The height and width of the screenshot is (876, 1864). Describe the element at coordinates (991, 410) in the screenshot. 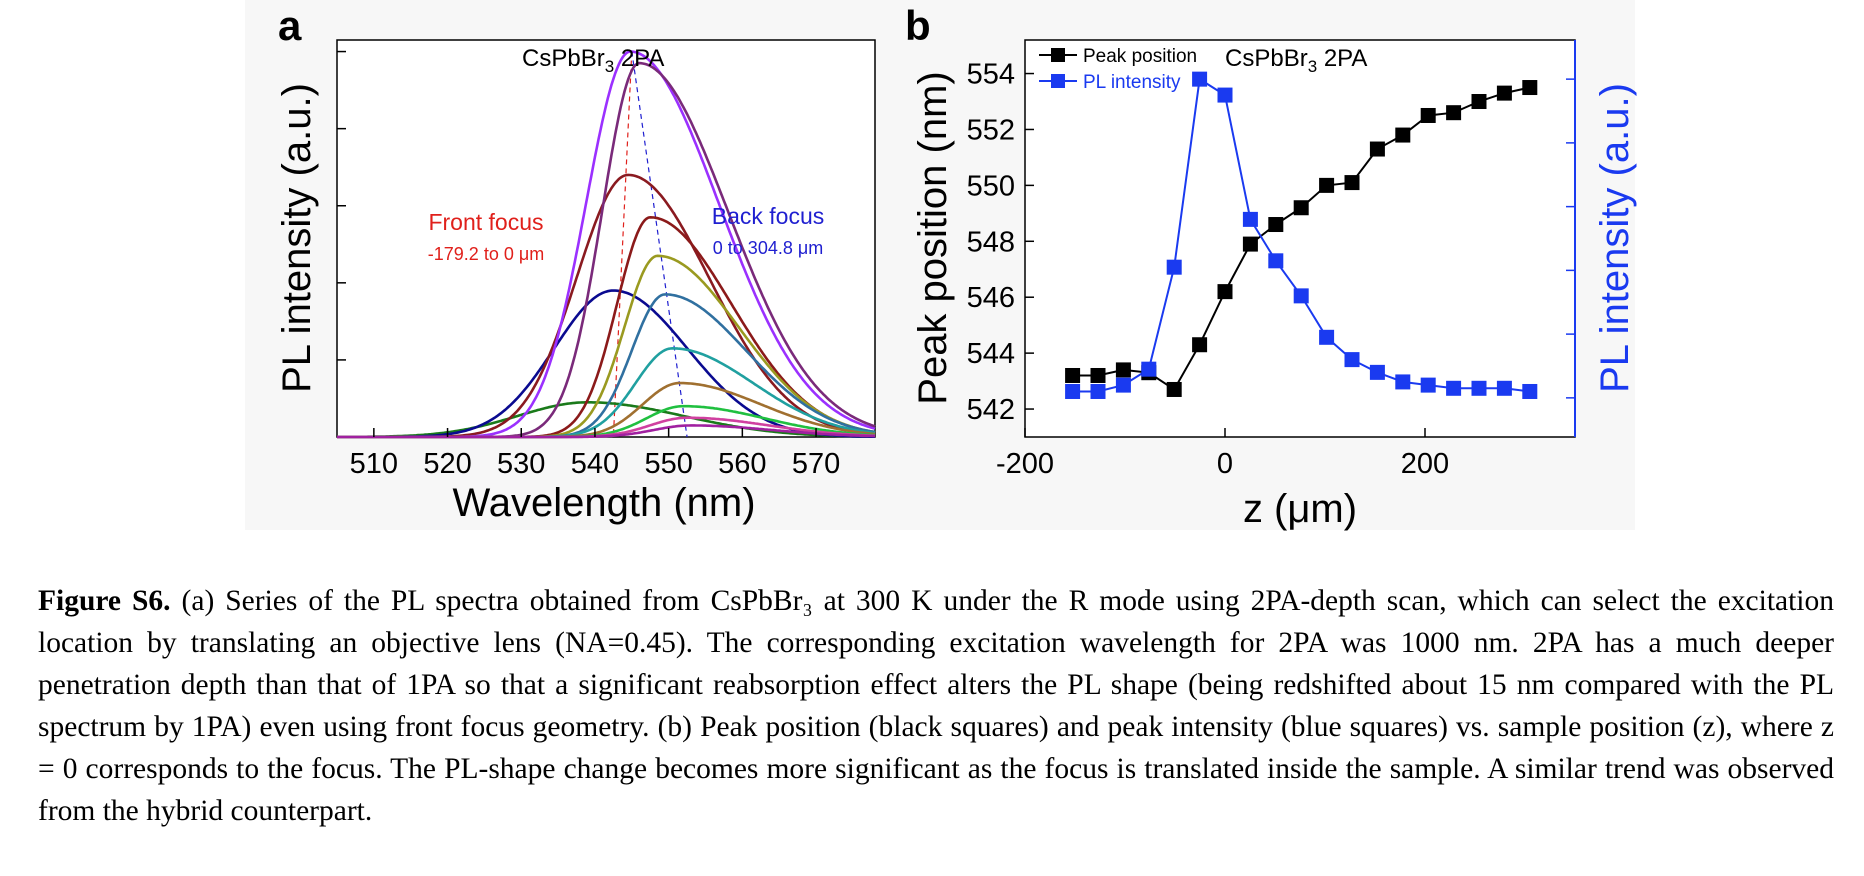

I see `panel-b-y-tick-label-542: 542` at that location.